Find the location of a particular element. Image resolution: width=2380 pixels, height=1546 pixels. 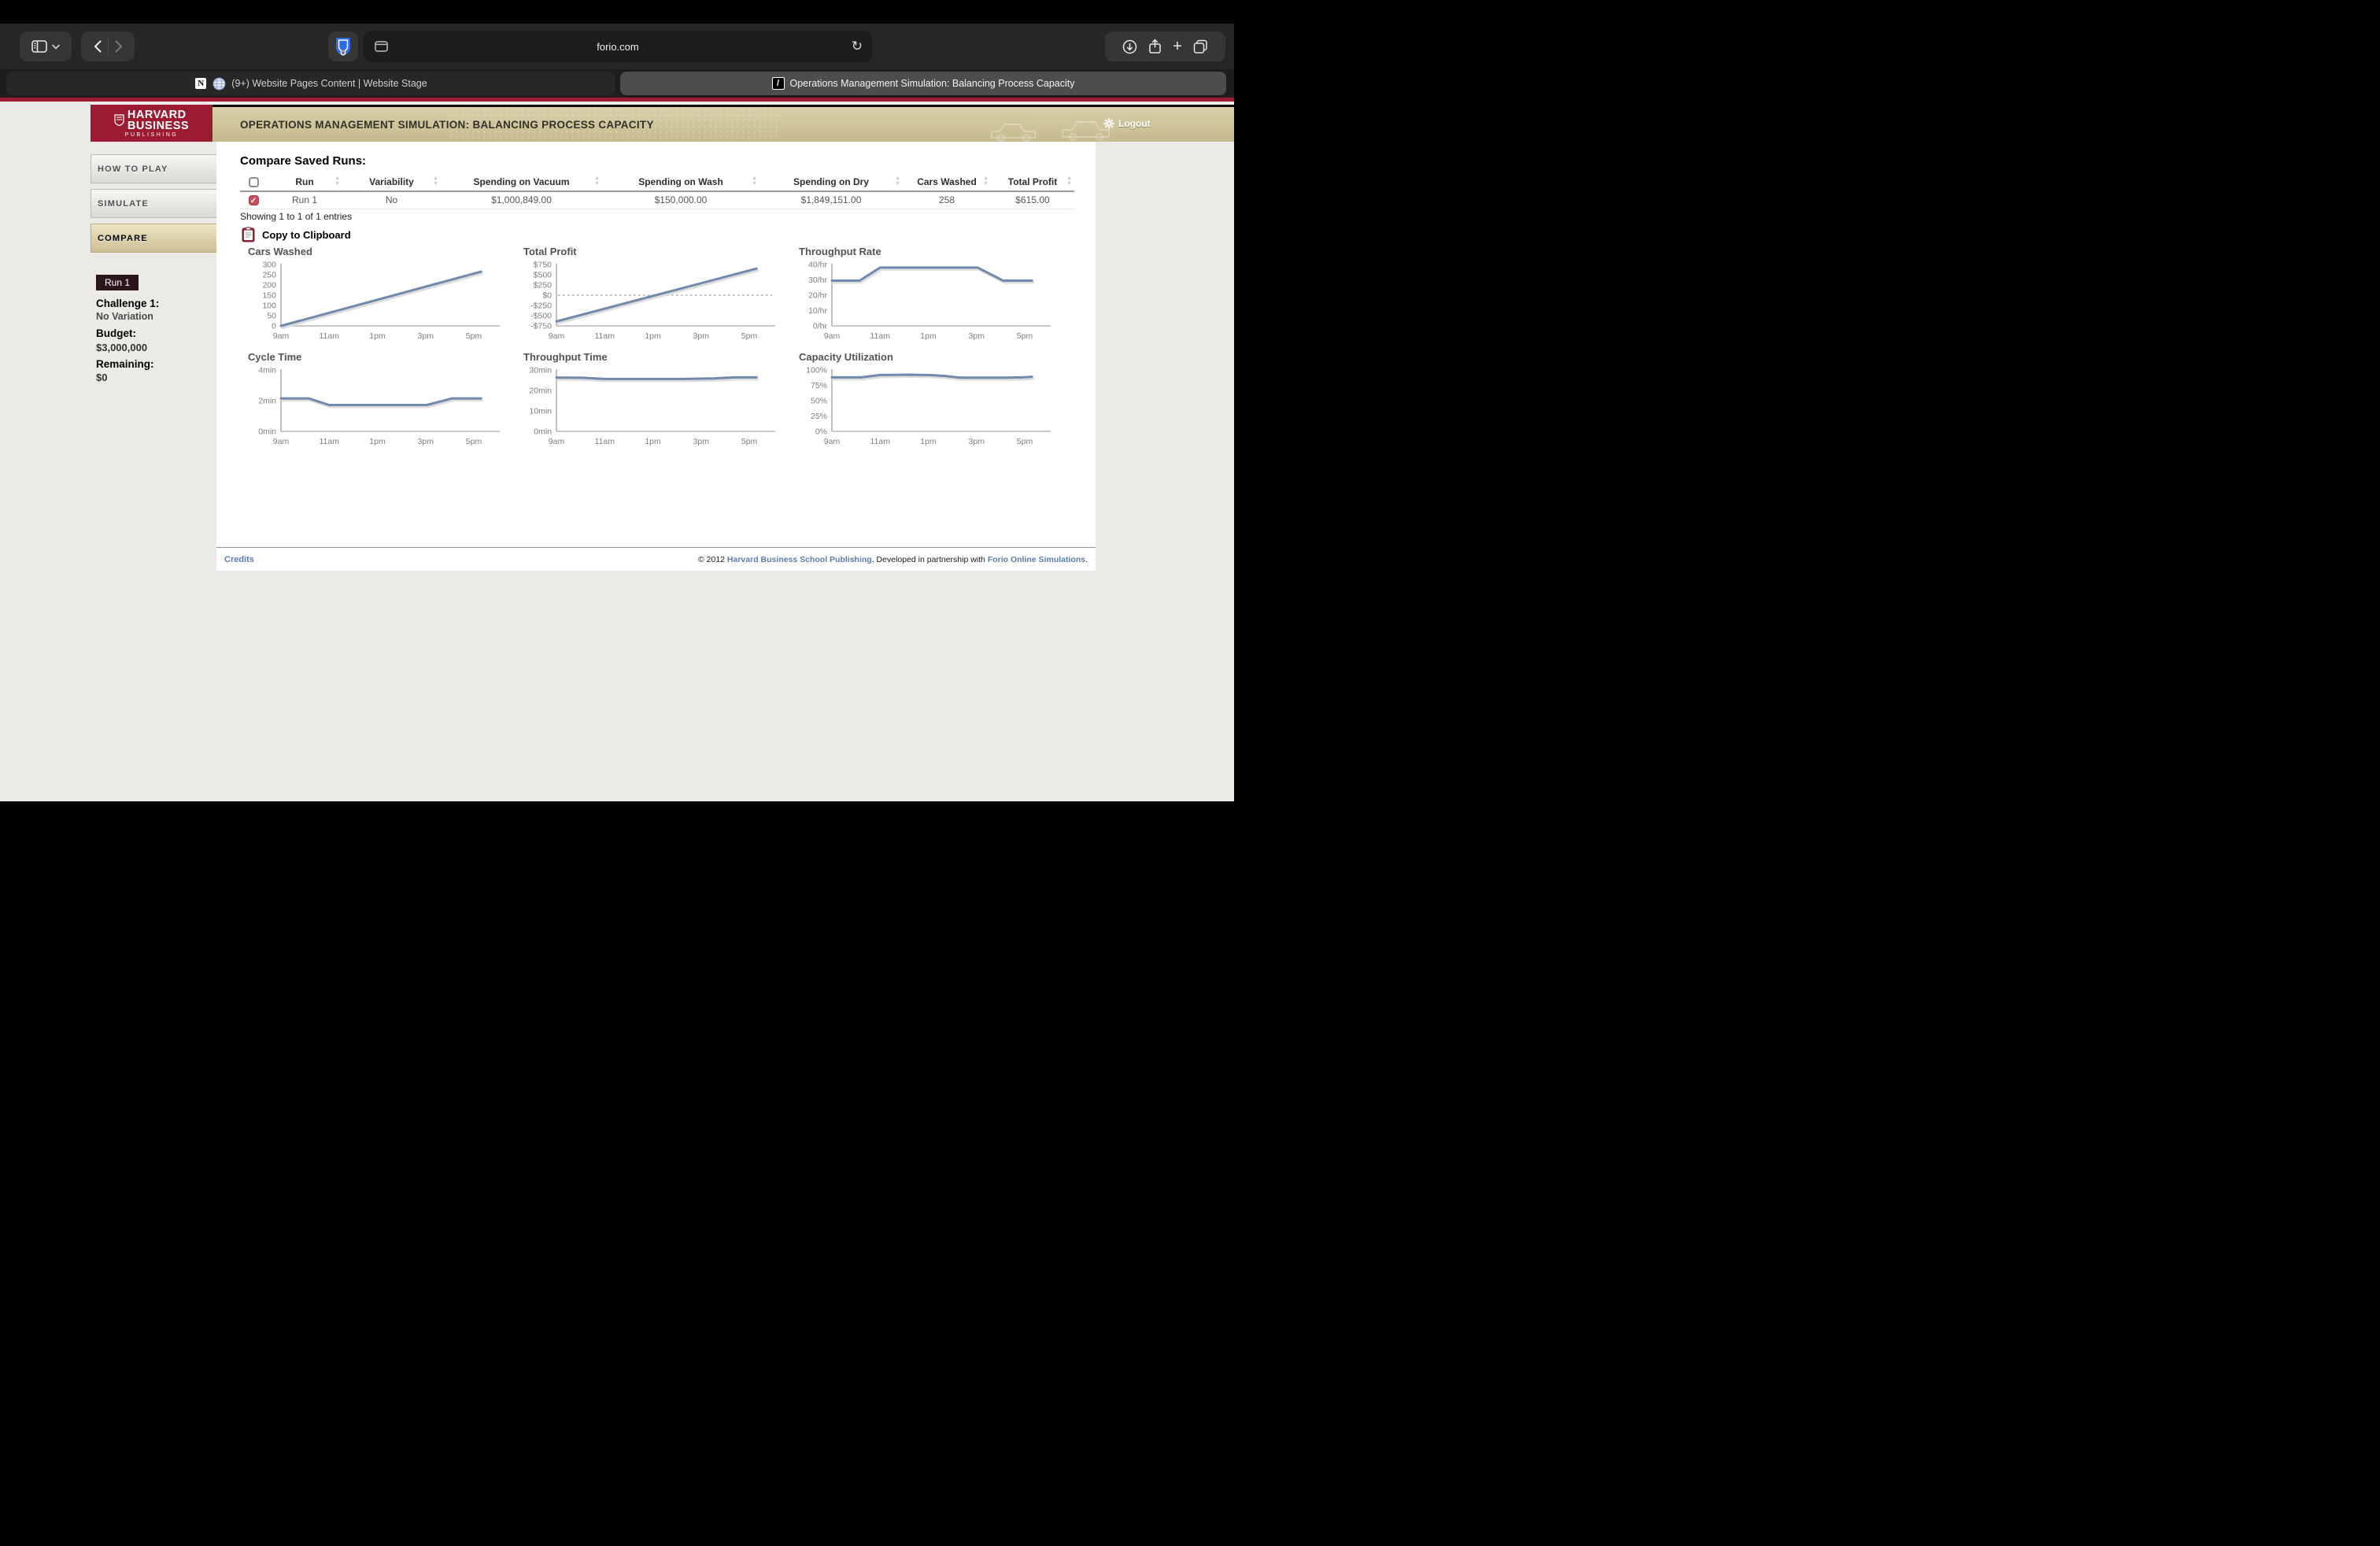

reload-icon: ↻ is located at coordinates (857, 46).